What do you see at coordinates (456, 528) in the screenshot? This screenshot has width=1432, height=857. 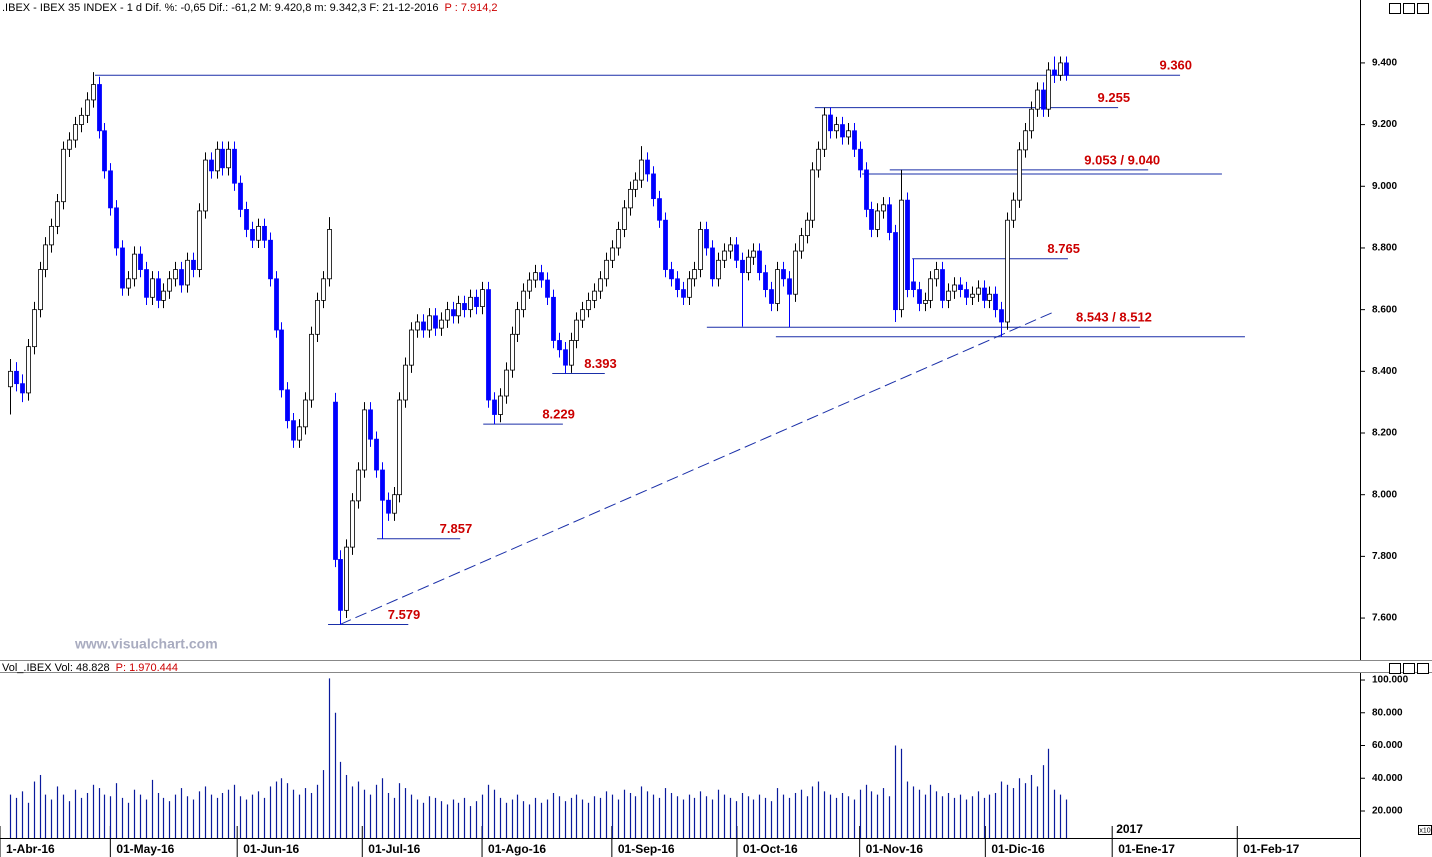 I see `level-label: 7.857` at bounding box center [456, 528].